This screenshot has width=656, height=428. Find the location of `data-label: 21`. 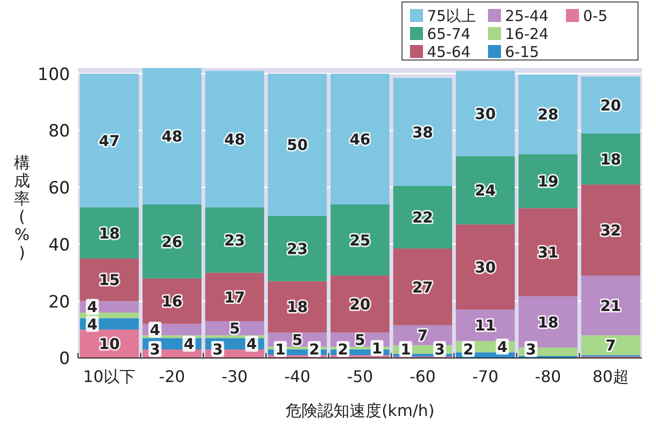

data-label: 21 is located at coordinates (611, 305).